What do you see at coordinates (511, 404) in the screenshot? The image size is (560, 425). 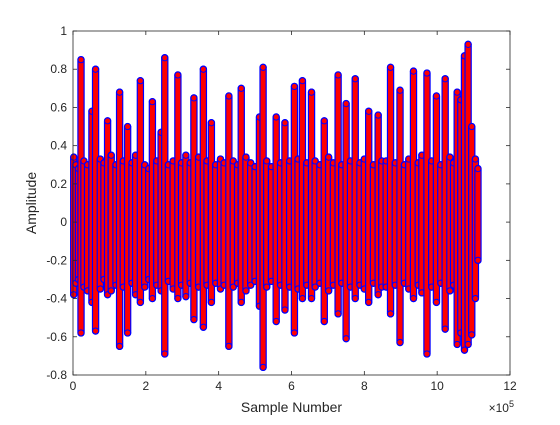 I see `x-axis-exponent-power: 5` at bounding box center [511, 404].